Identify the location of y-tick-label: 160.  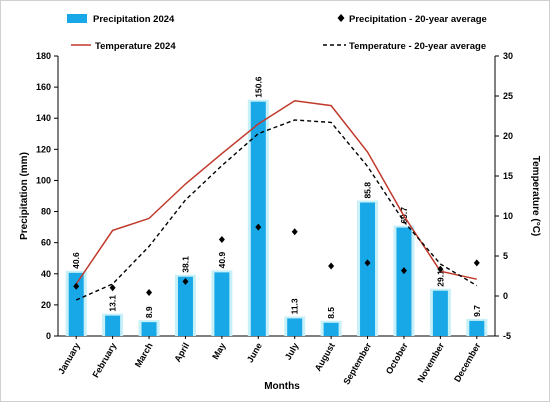
(43, 87).